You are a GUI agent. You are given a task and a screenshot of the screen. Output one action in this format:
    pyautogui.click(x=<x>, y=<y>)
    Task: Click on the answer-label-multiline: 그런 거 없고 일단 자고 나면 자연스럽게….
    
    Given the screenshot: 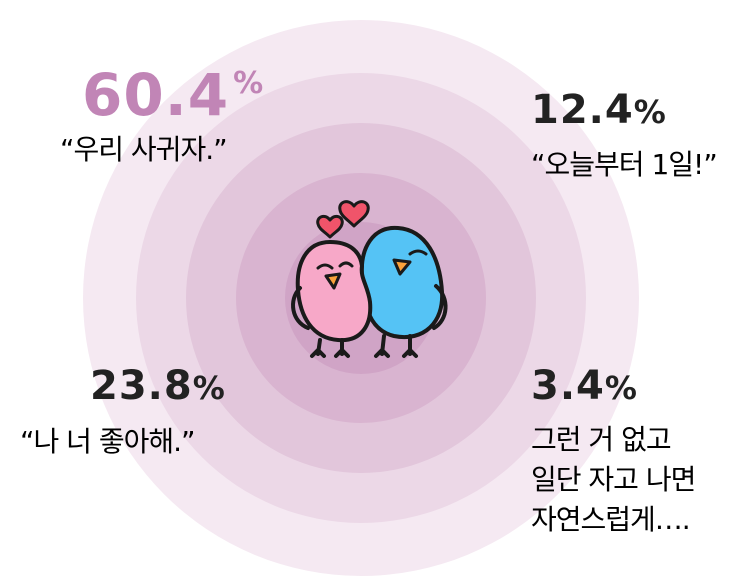 What is the action you would take?
    pyautogui.click(x=613, y=480)
    